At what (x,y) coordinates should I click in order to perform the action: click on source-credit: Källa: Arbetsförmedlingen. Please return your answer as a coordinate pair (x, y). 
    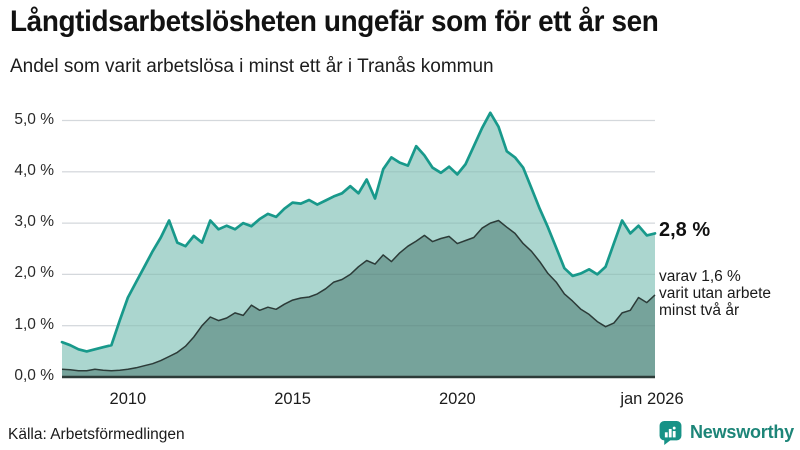
    Looking at the image, I should click on (96, 434).